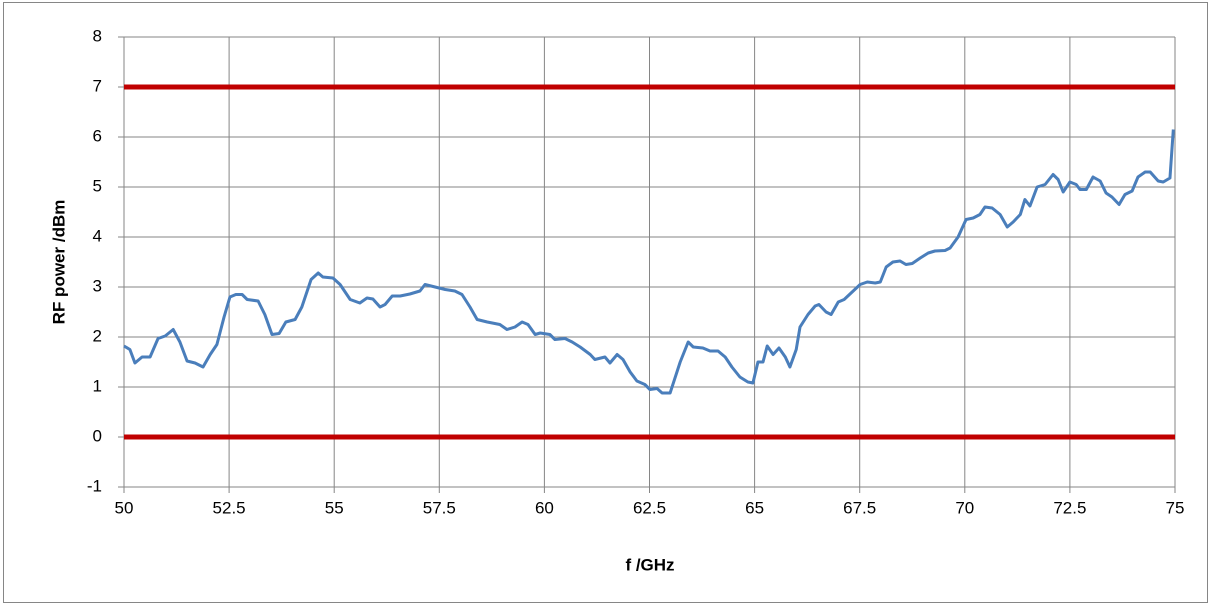 The height and width of the screenshot is (607, 1212). Describe the element at coordinates (97, 235) in the screenshot. I see `y-tick-label: 4` at that location.